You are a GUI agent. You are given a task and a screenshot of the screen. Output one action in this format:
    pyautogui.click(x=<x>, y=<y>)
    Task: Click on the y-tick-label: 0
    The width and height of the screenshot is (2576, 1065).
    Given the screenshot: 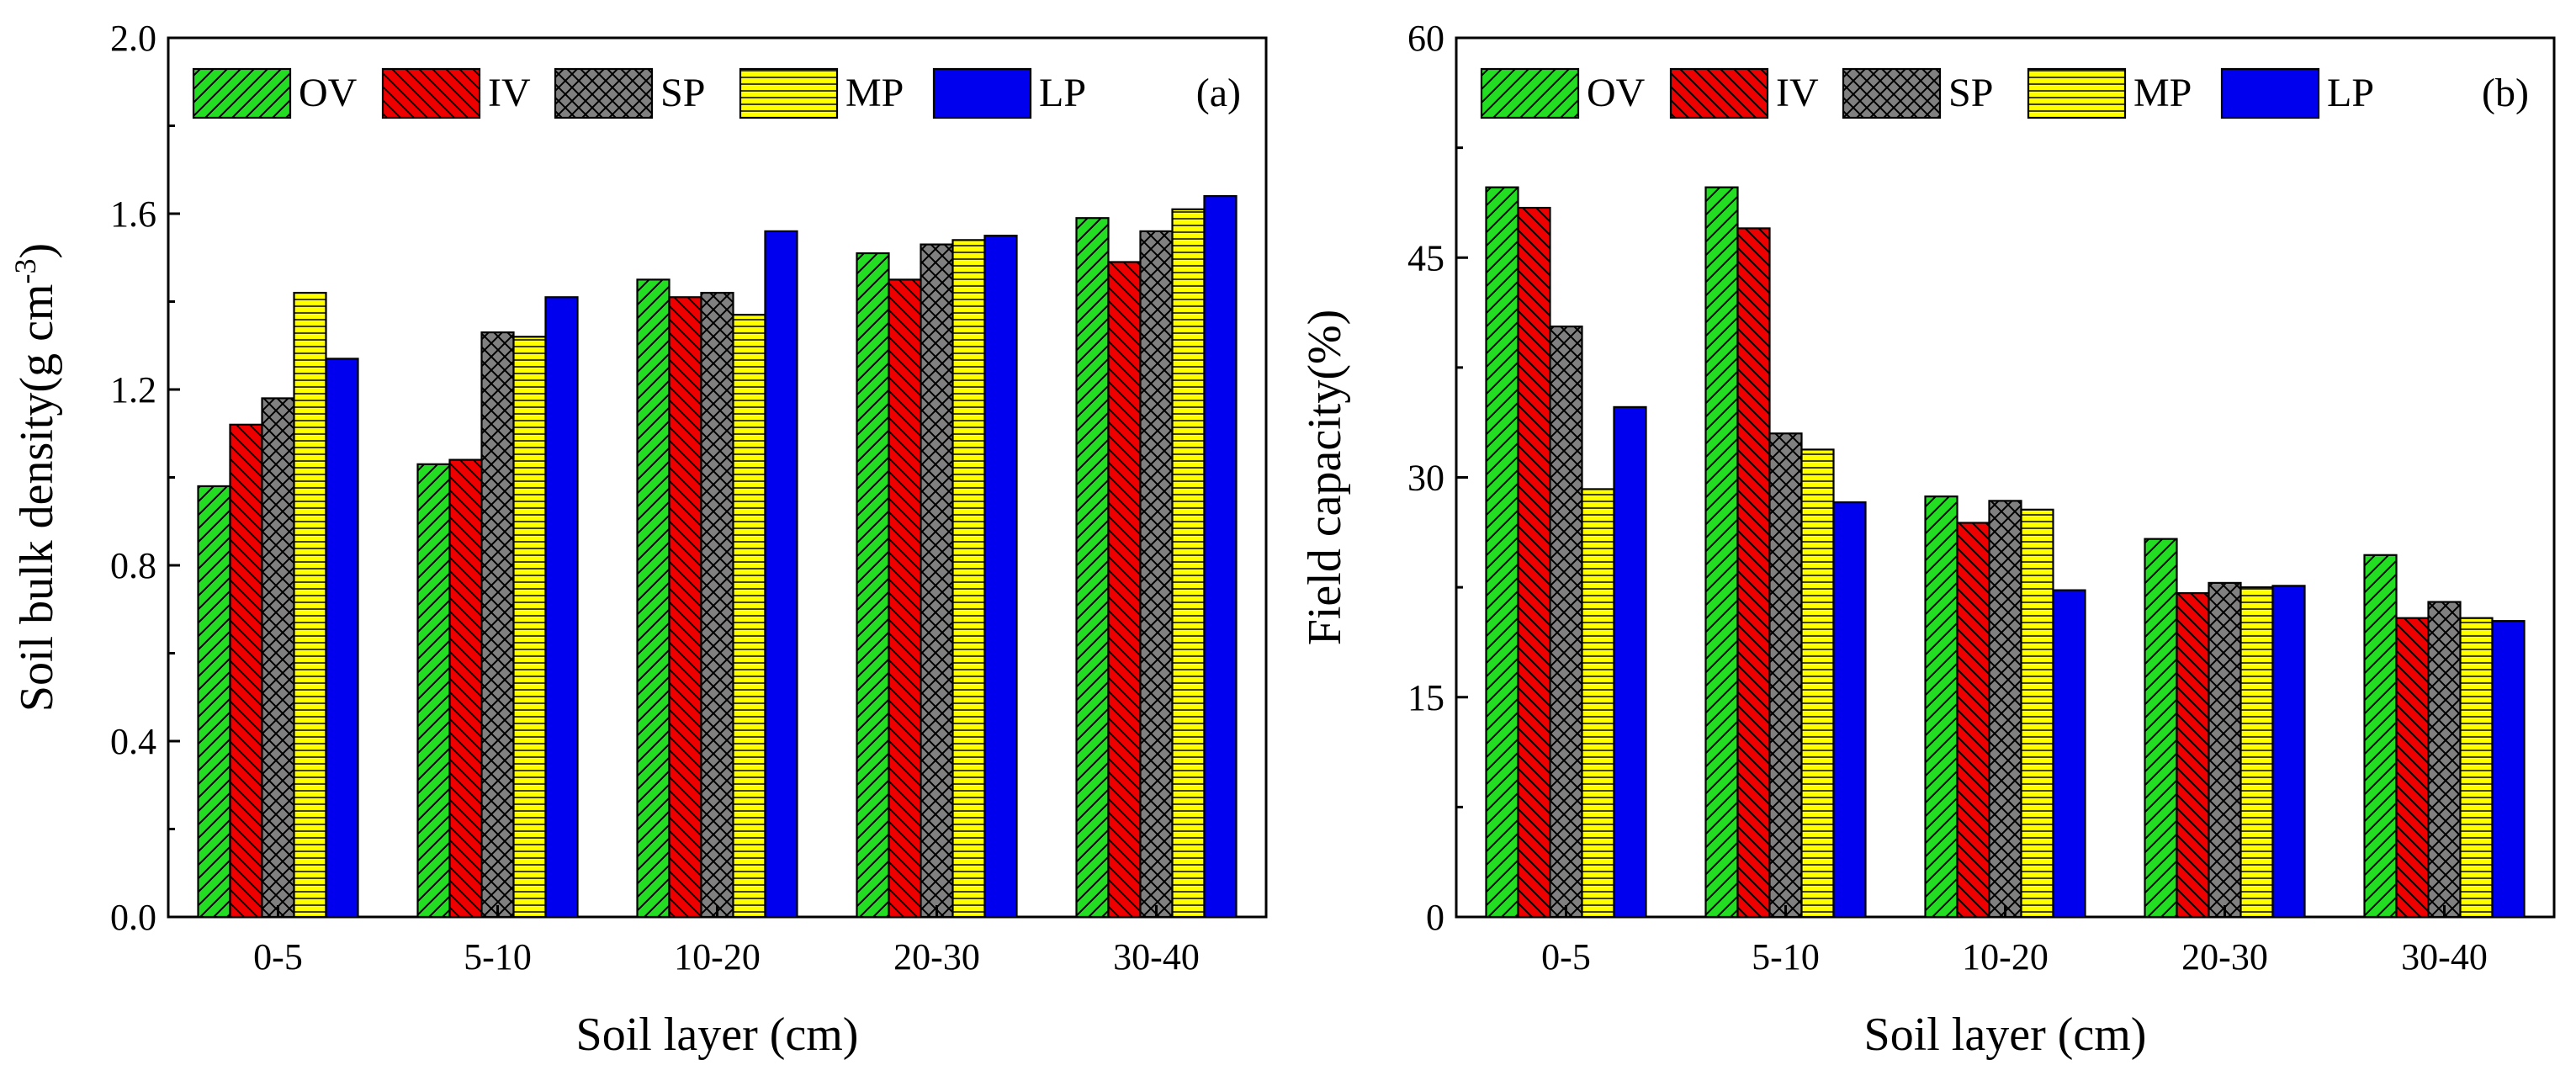 What is the action you would take?
    pyautogui.click(x=1435, y=917)
    